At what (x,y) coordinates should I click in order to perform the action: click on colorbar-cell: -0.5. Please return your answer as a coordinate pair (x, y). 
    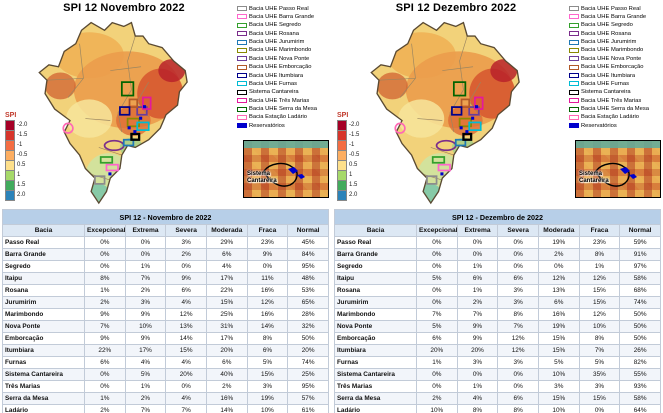
    Looking at the image, I should click on (348, 156).